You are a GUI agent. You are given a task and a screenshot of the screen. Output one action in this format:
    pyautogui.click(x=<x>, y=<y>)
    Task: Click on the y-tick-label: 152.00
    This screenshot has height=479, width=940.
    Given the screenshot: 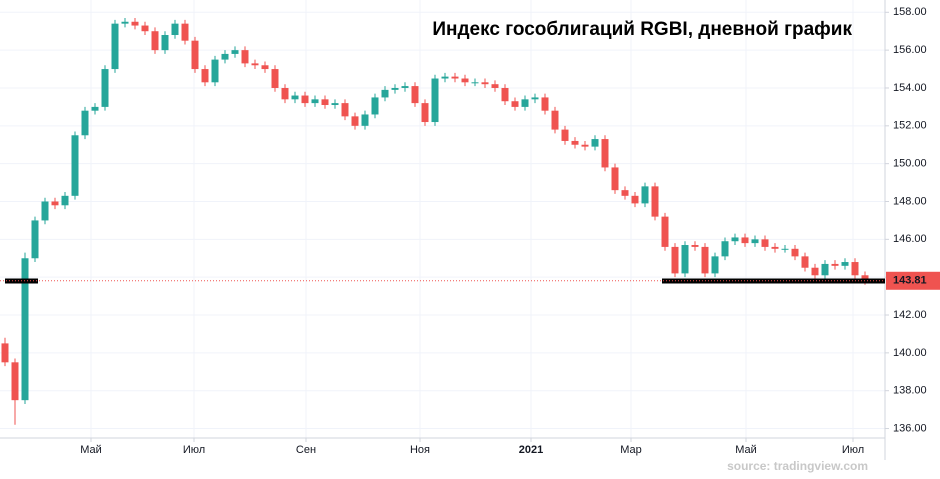 What is the action you would take?
    pyautogui.click(x=910, y=126)
    